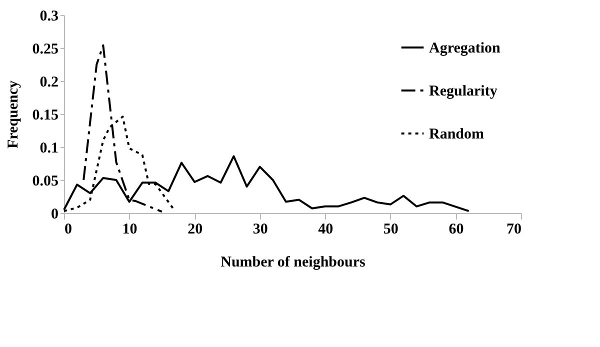  I want to click on legend-label: Random, so click(457, 134).